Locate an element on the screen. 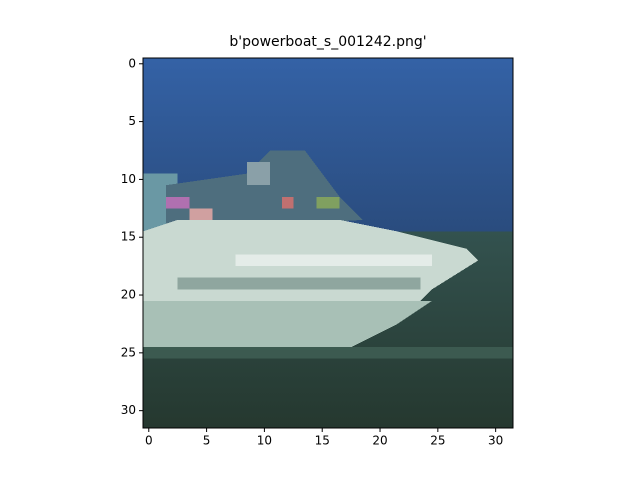 The height and width of the screenshot is (480, 640). x-tick-label: 15 is located at coordinates (322, 441).